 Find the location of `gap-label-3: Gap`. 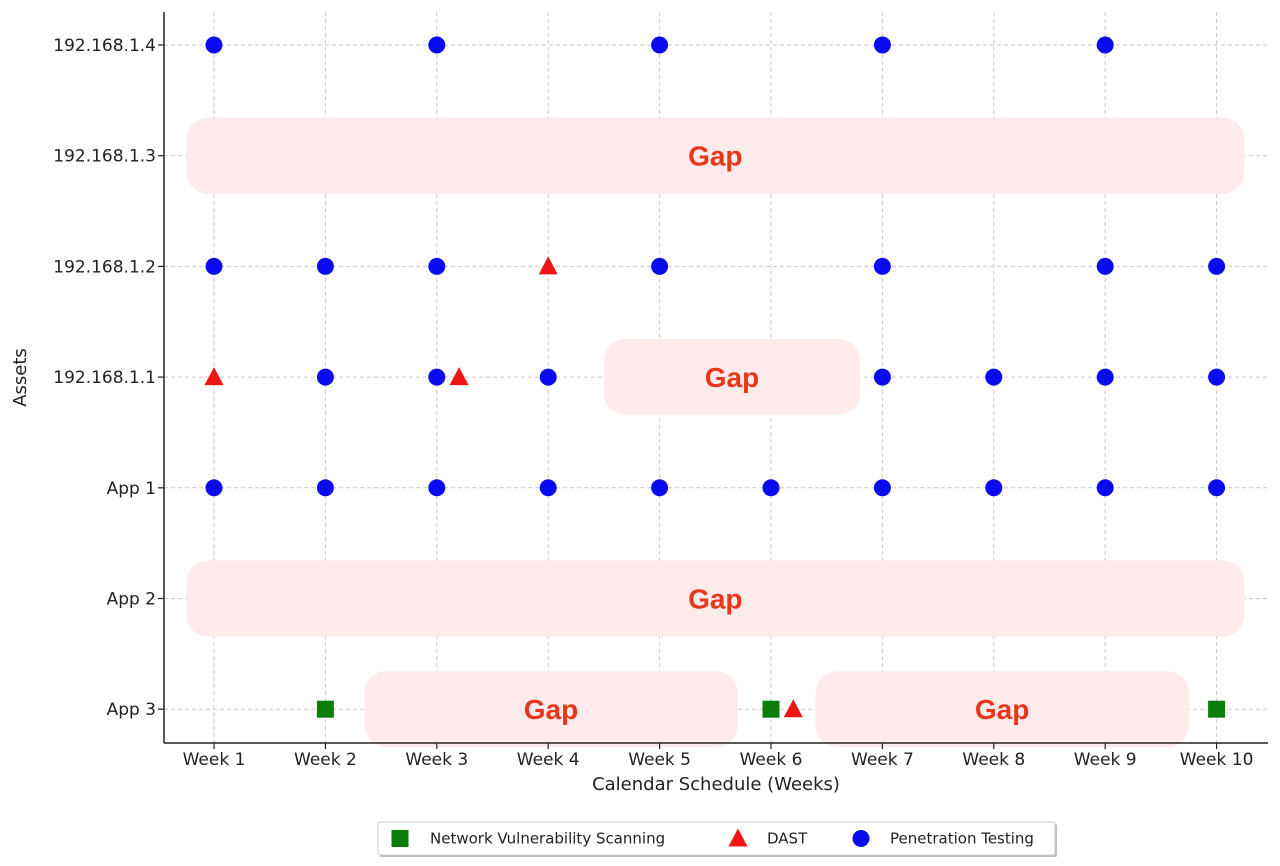

gap-label-3: Gap is located at coordinates (715, 599).